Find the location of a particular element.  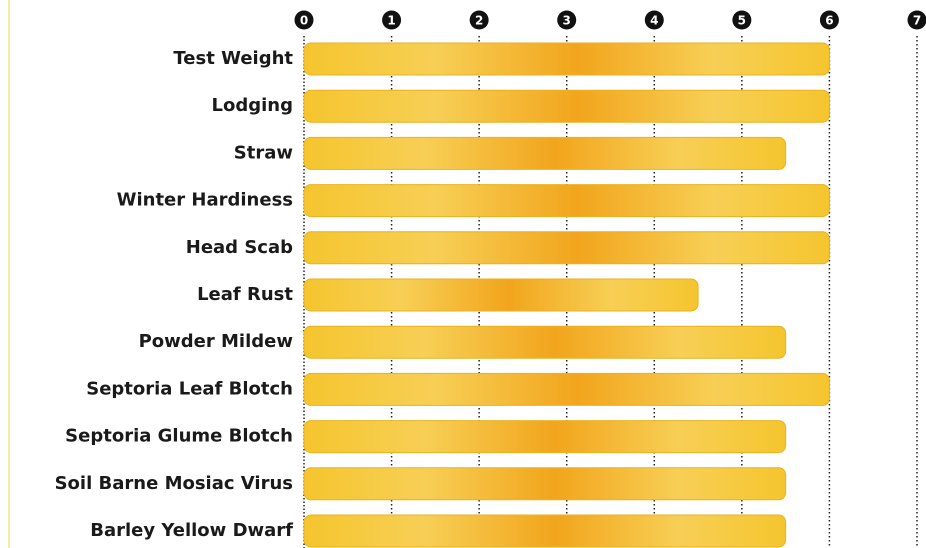

x-tick-label: 7 is located at coordinates (917, 21).